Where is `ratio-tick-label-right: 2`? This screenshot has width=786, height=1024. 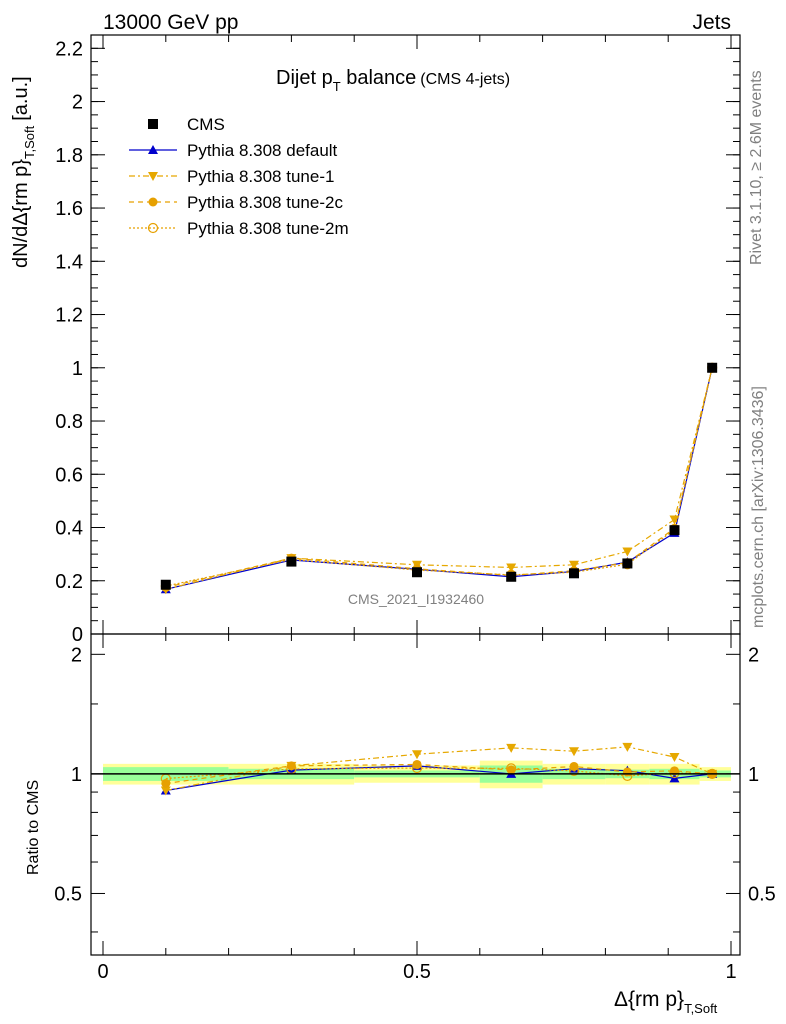
ratio-tick-label-right: 2 is located at coordinates (753, 655).